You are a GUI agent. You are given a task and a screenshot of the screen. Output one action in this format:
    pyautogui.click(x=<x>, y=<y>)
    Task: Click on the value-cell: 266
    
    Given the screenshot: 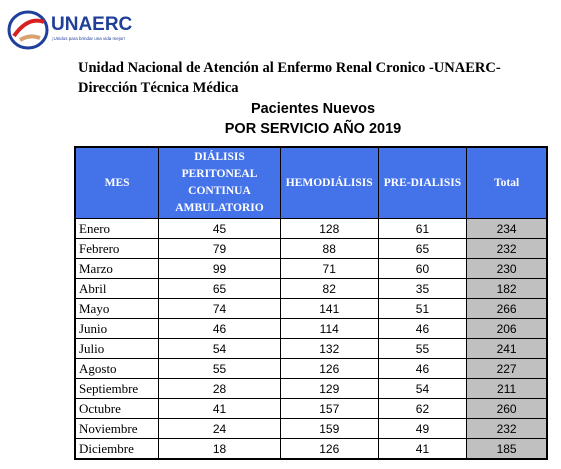 What is the action you would take?
    pyautogui.click(x=507, y=308)
    